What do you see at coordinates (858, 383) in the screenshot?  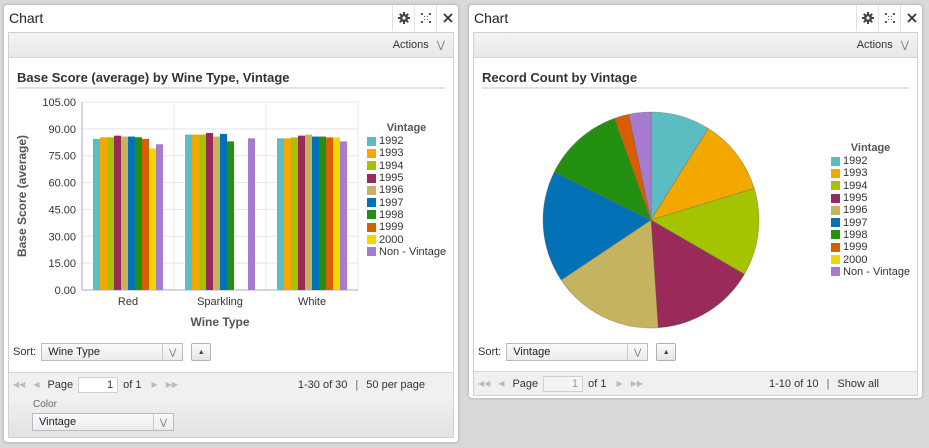 I see `show-all-link: Show all` at bounding box center [858, 383].